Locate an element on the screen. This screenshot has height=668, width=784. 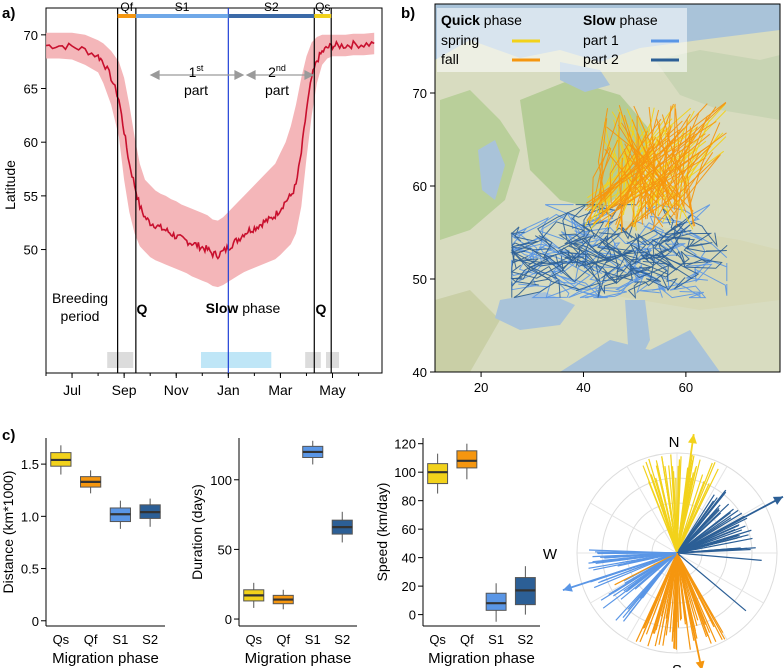
latitude-mean-line is located at coordinates (210, 149).